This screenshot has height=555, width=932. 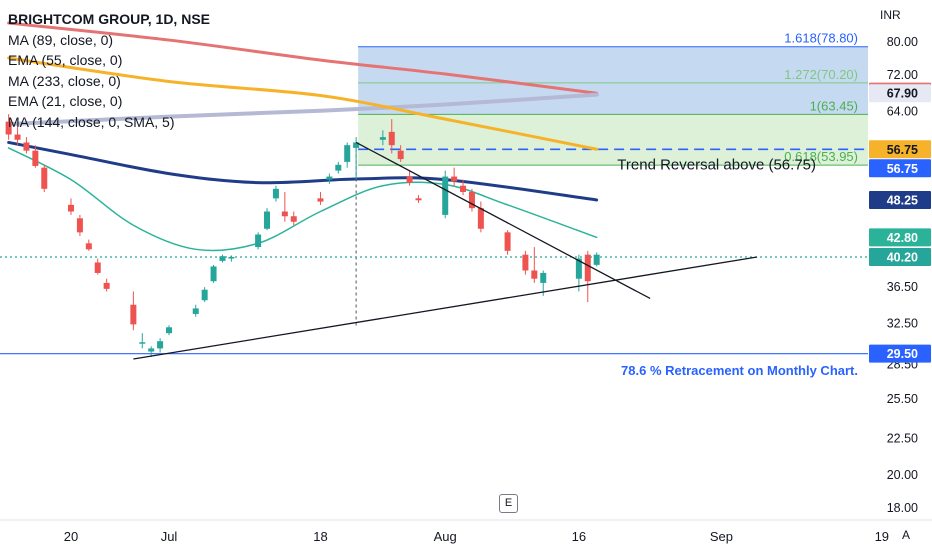 What do you see at coordinates (64, 80) in the screenshot?
I see `indicator-ma-233: MA (233, close, 0)` at bounding box center [64, 80].